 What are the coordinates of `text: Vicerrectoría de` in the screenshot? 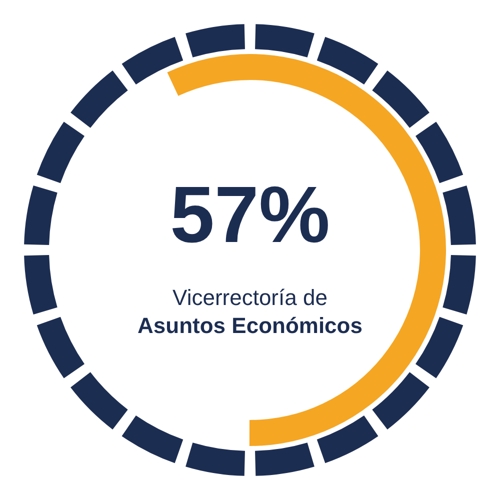 It's located at (250, 297).